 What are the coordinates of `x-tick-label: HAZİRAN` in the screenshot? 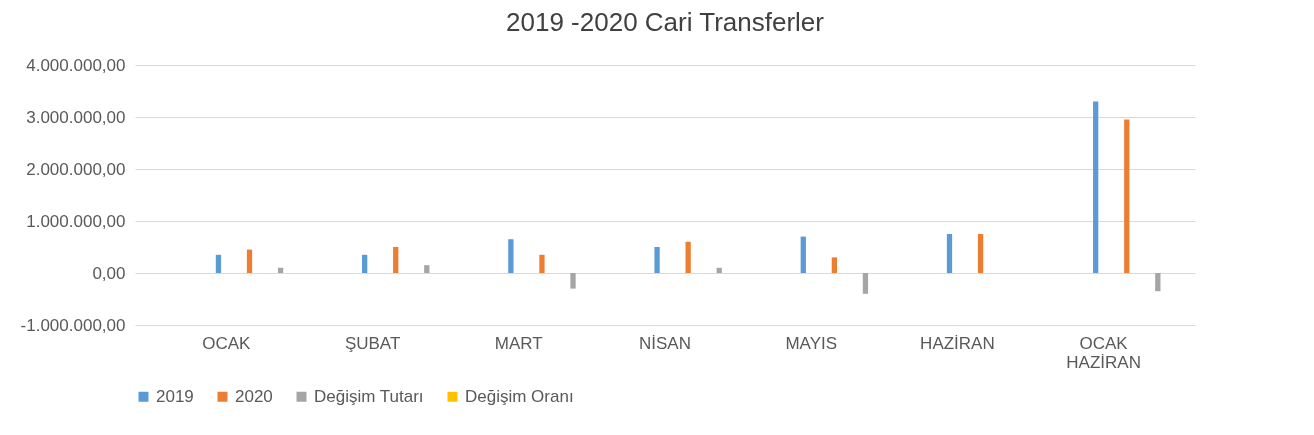 It's located at (957, 343).